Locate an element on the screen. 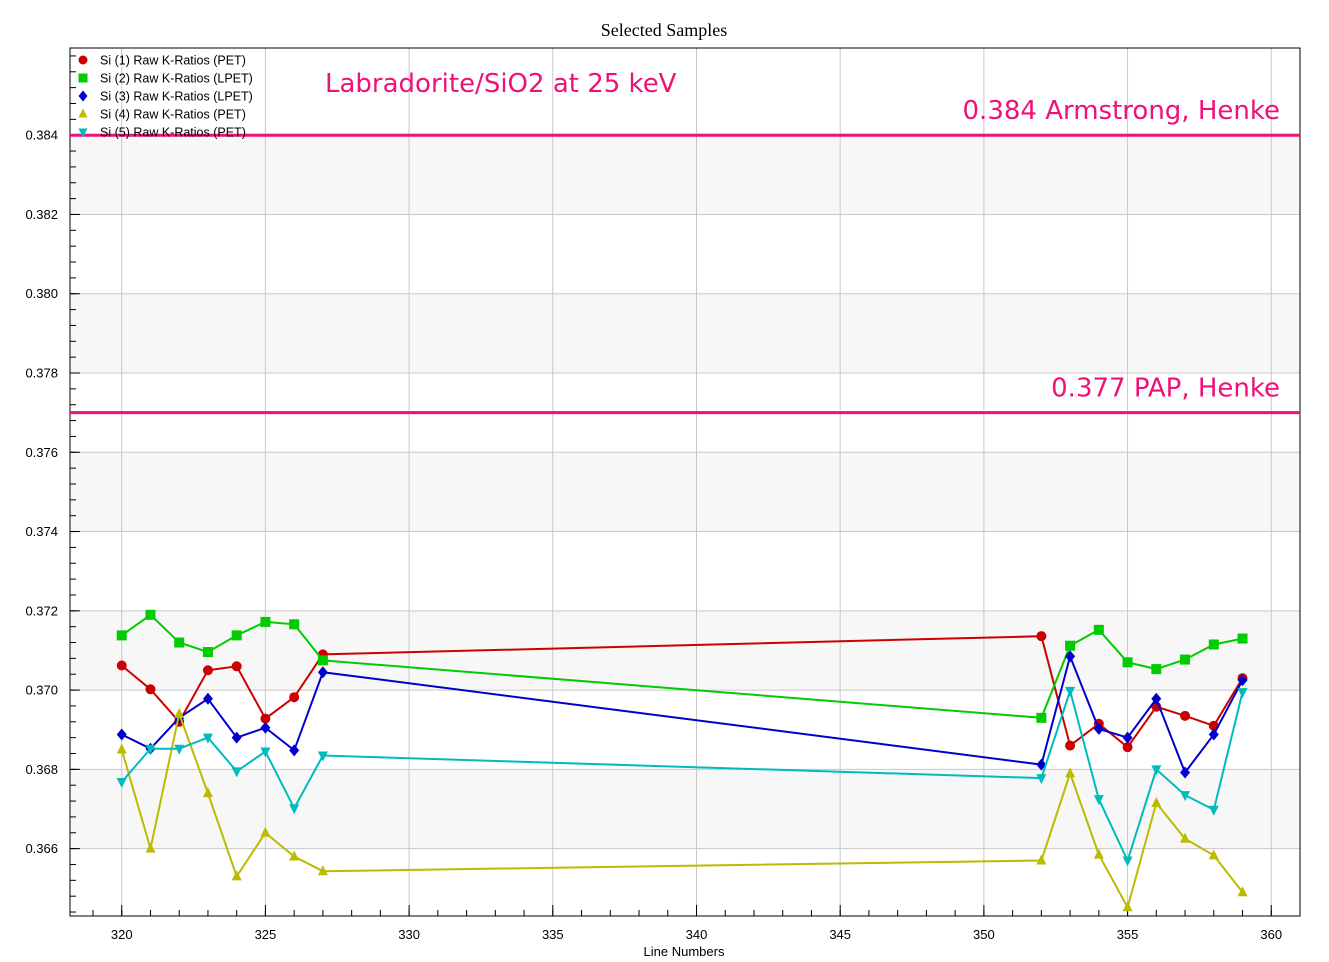 This screenshot has width=1329, height=962. y-tick-label: 0.370 is located at coordinates (41, 690).